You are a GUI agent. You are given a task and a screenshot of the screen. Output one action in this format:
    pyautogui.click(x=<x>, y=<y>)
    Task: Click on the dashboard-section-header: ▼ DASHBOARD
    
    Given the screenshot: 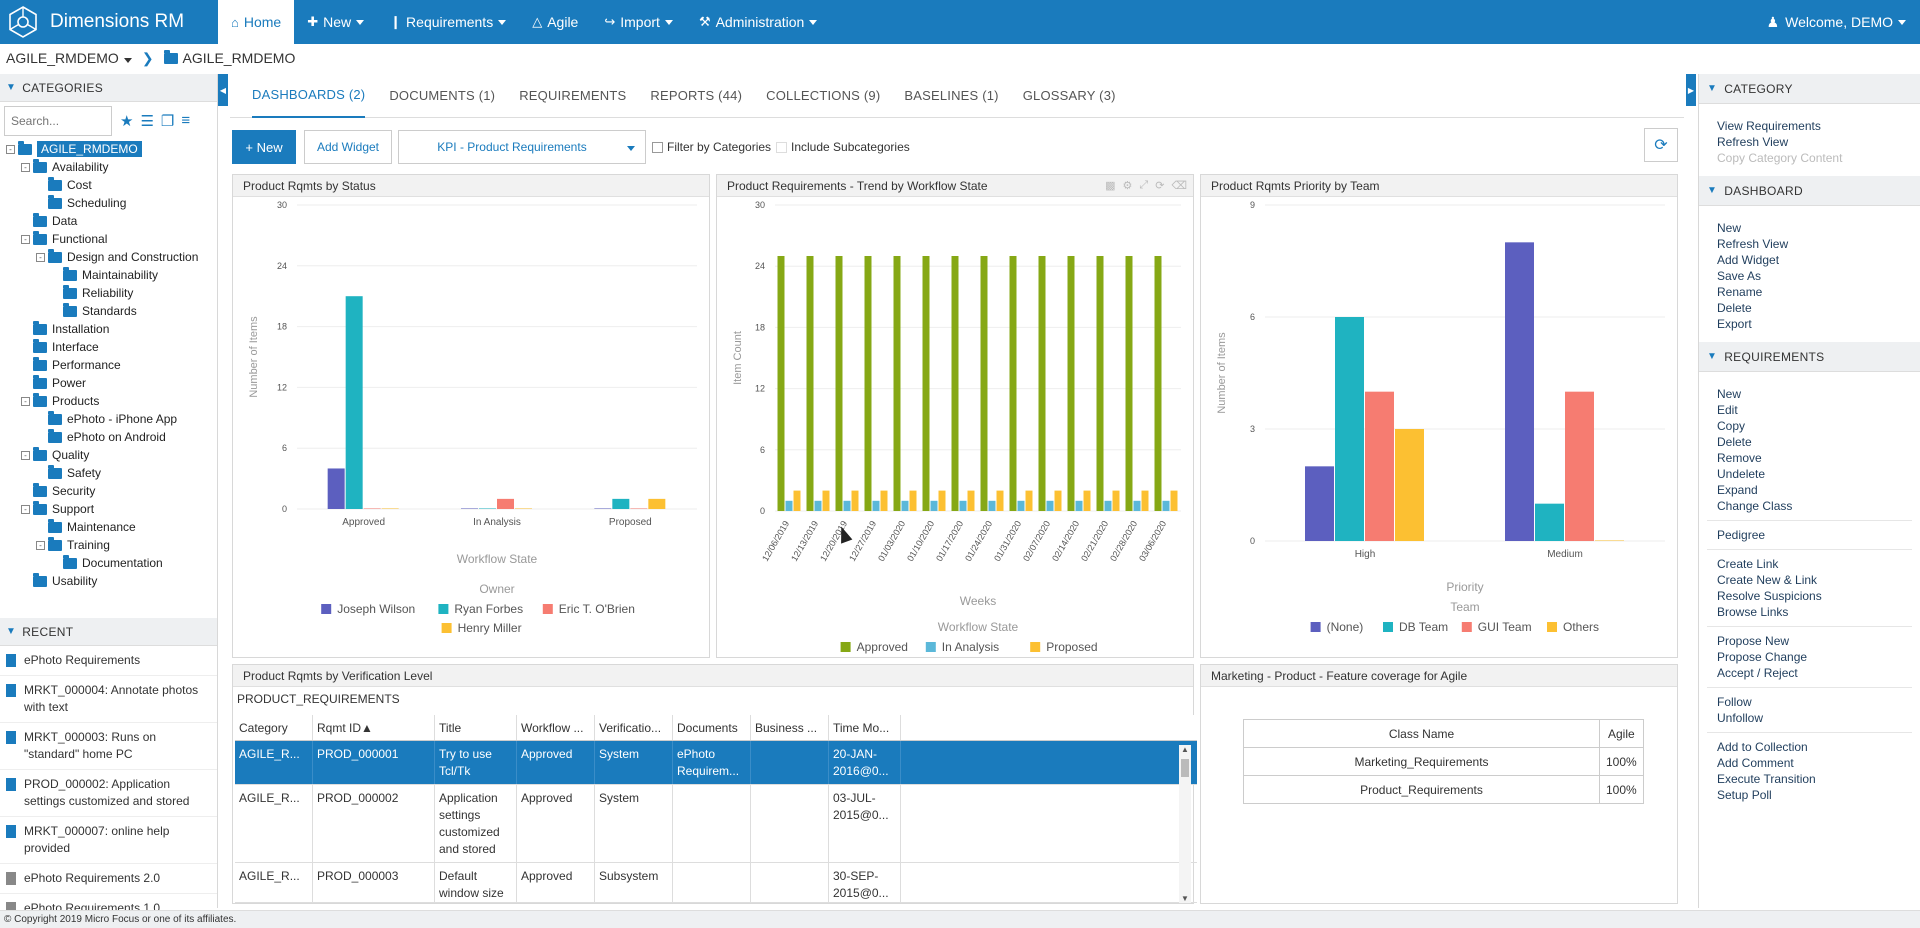 What is the action you would take?
    pyautogui.click(x=1809, y=191)
    